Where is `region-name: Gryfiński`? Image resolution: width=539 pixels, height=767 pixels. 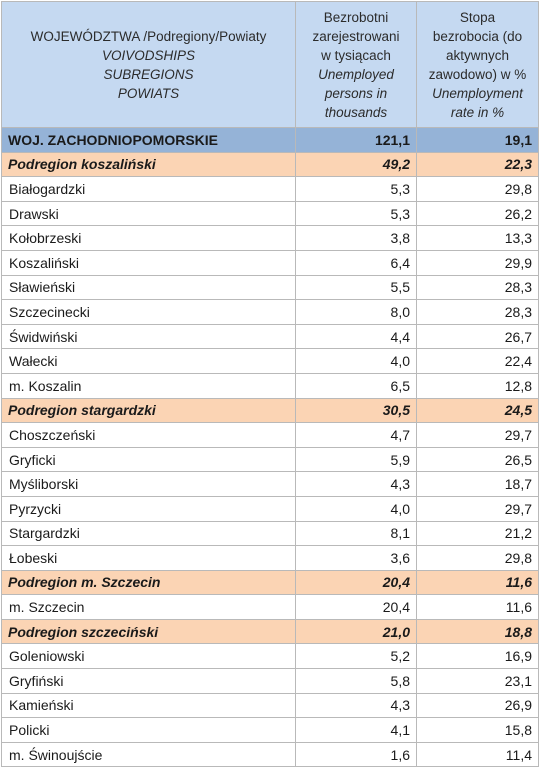 region-name: Gryfiński is located at coordinates (148, 681).